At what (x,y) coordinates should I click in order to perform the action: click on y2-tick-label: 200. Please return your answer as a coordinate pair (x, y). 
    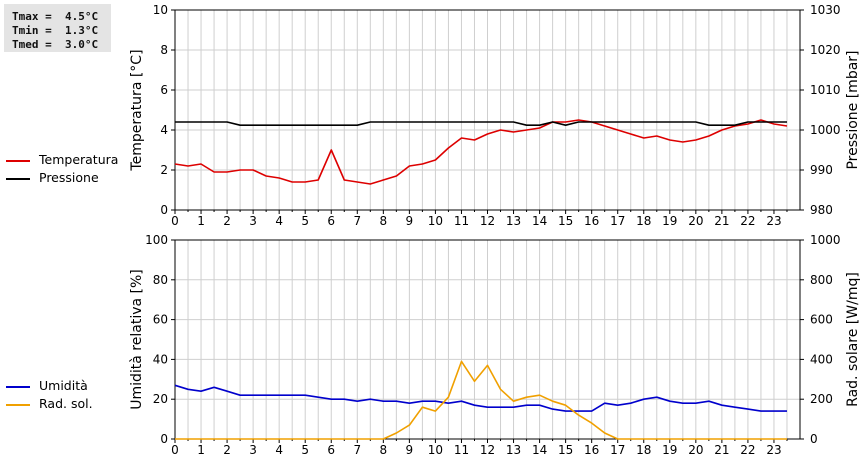
    Looking at the image, I should click on (821, 399).